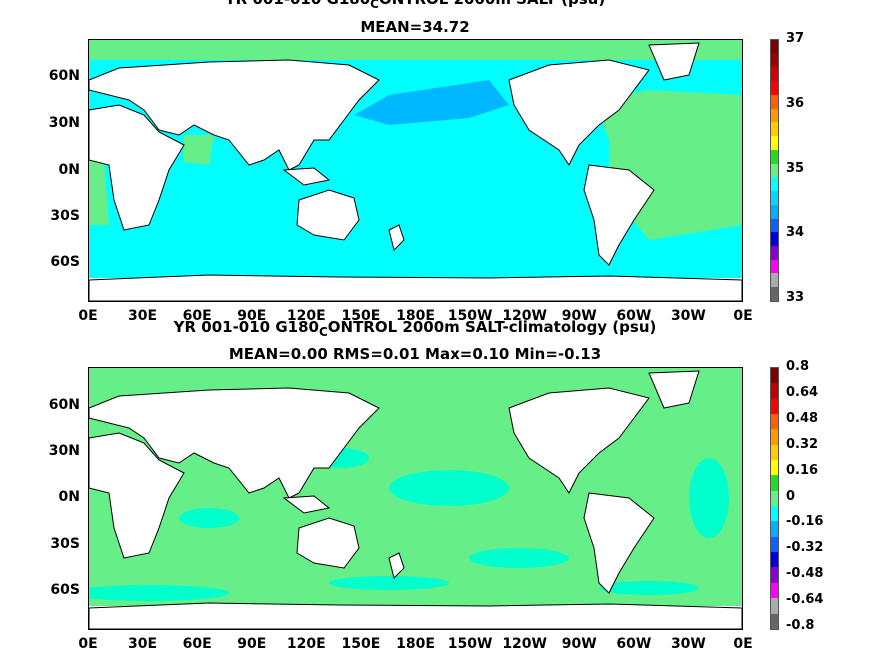 This screenshot has width=875, height=656. Describe the element at coordinates (306, 504) in the screenshot. I see `indonesia-land` at that location.